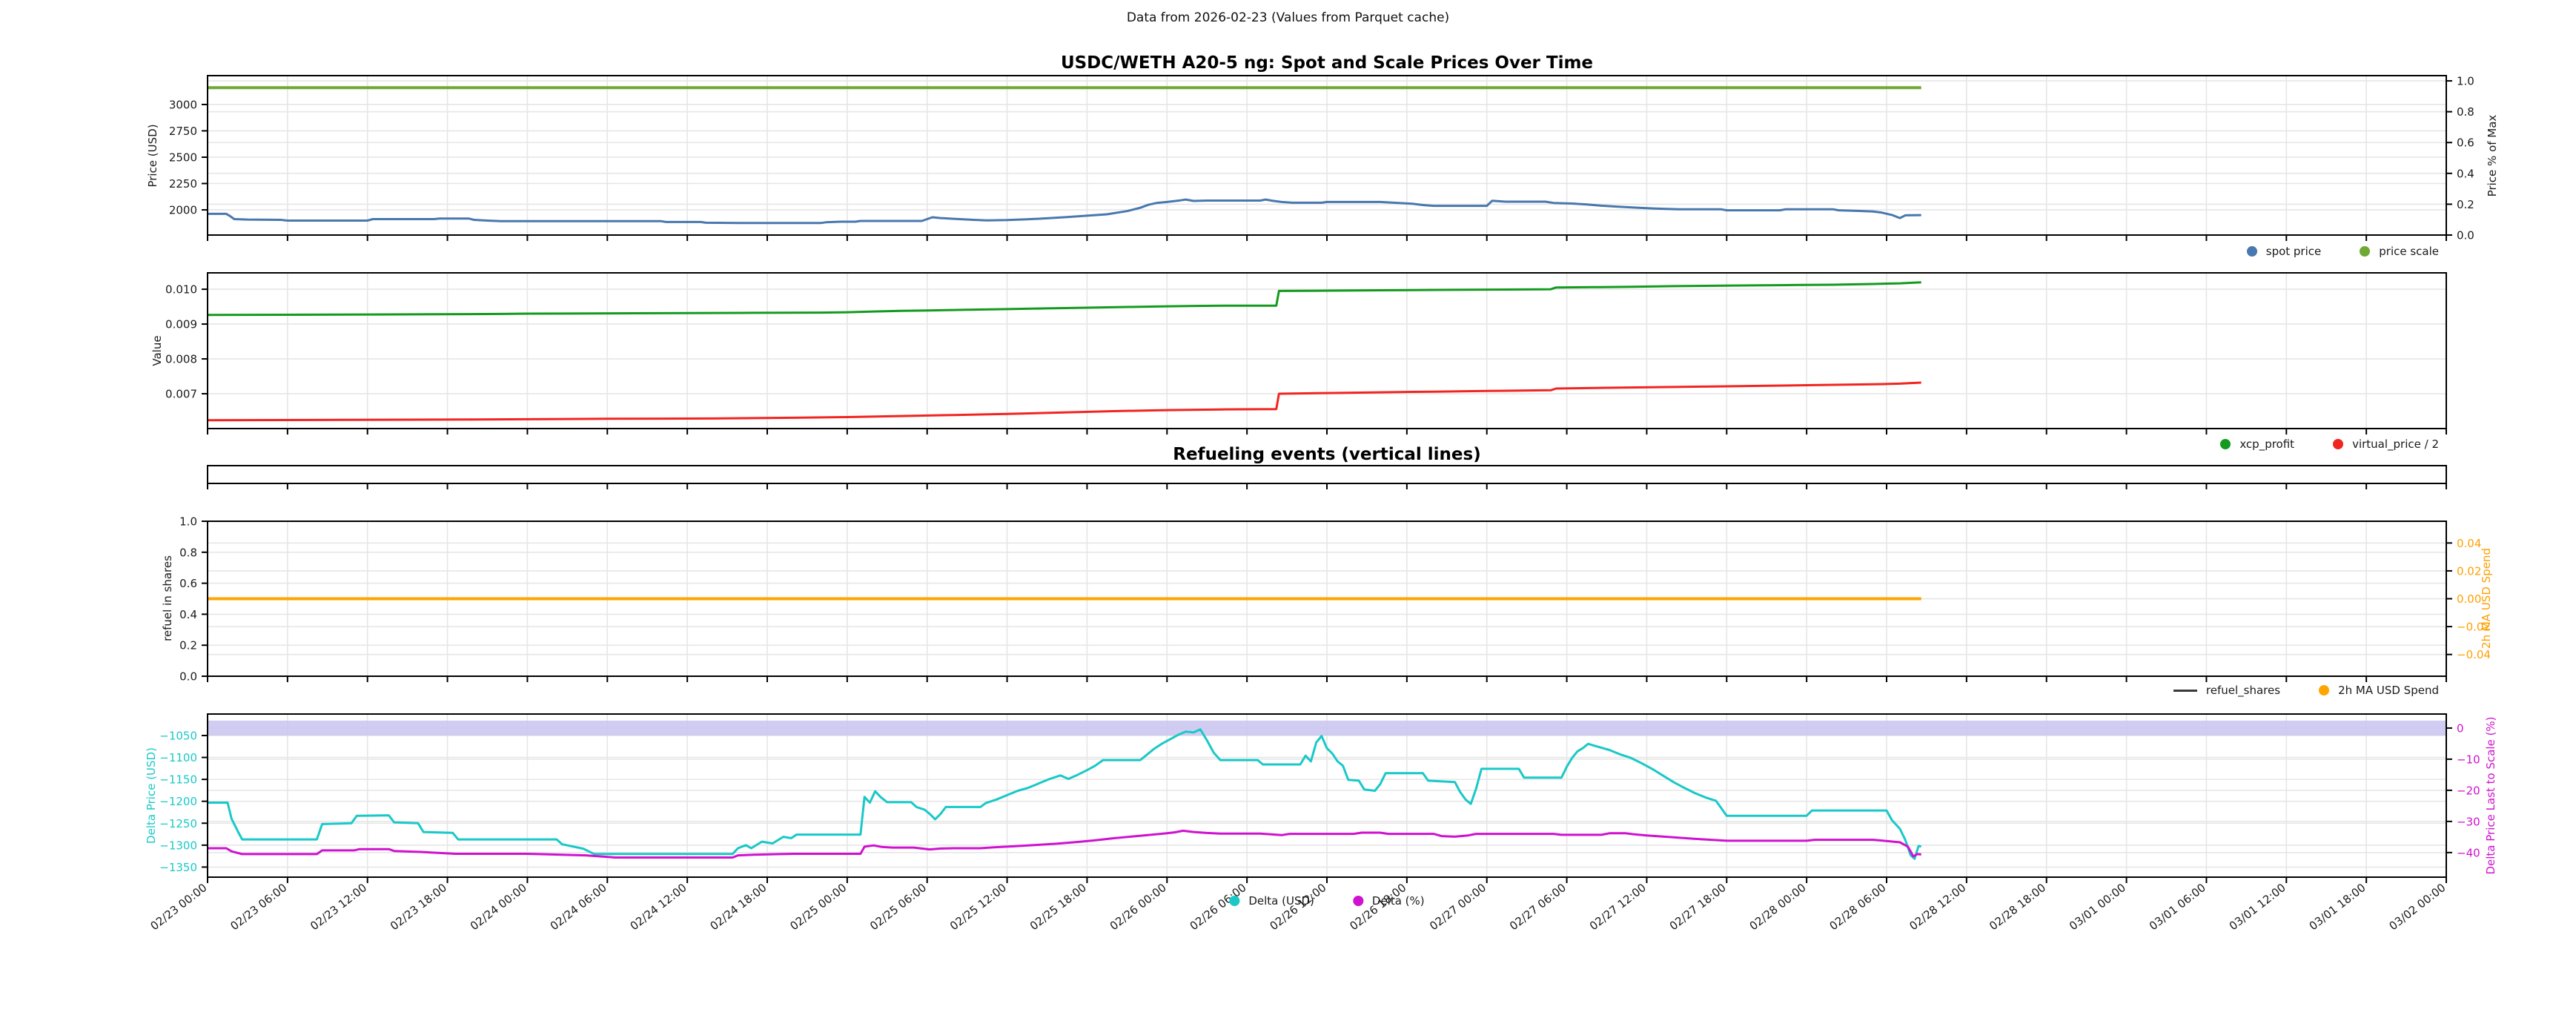 The height and width of the screenshot is (1021, 2576). I want to click on svg-text: 03/01 18:00, so click(2337, 907).